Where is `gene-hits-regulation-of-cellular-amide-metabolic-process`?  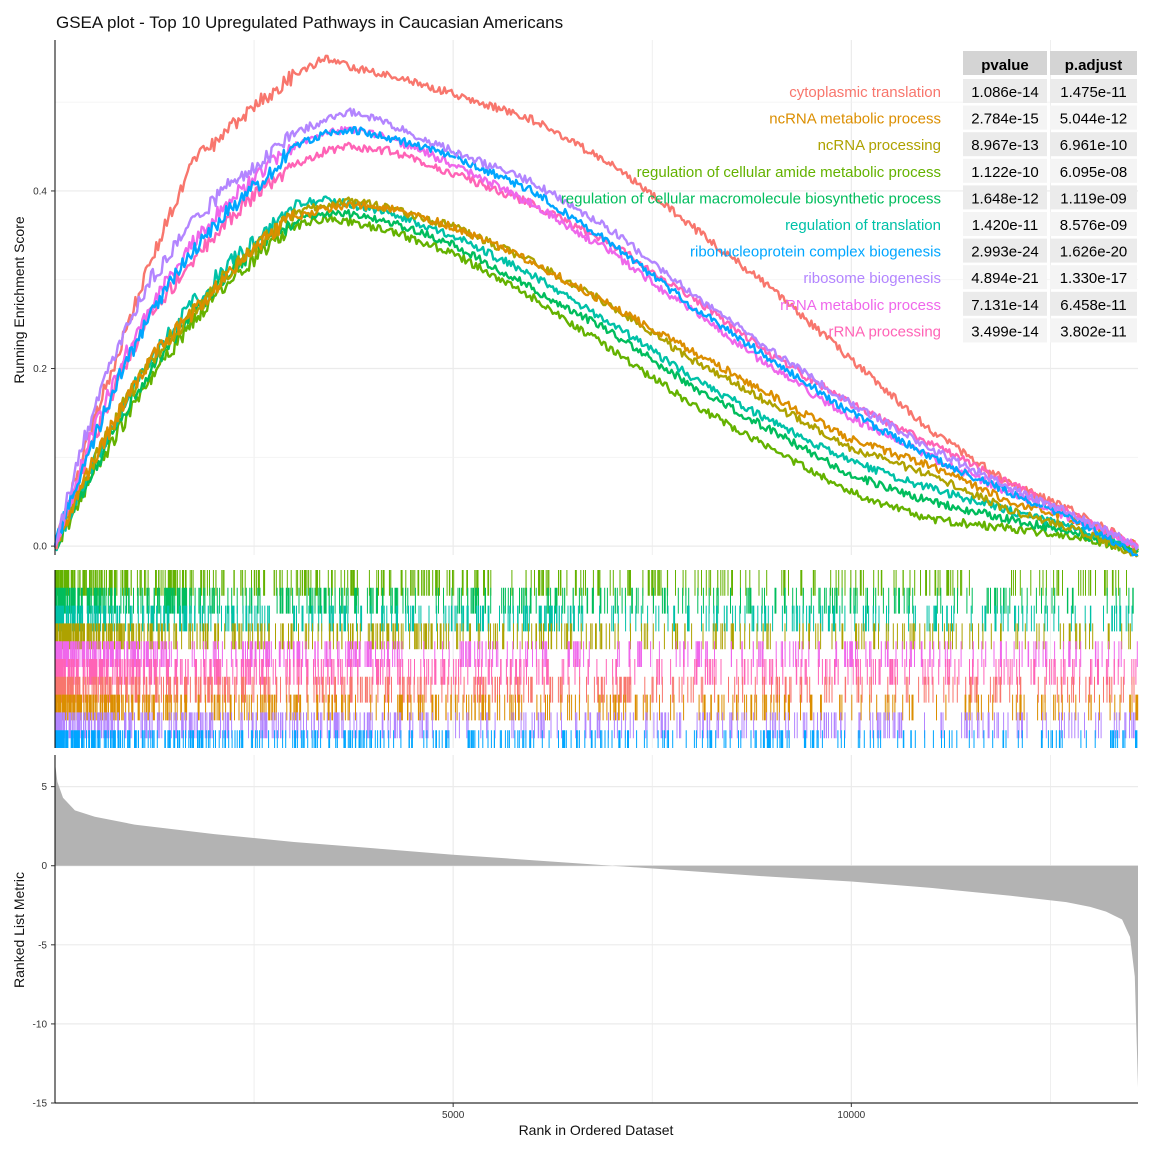
gene-hits-regulation-of-cellular-amide-metabolic-process is located at coordinates (590, 583).